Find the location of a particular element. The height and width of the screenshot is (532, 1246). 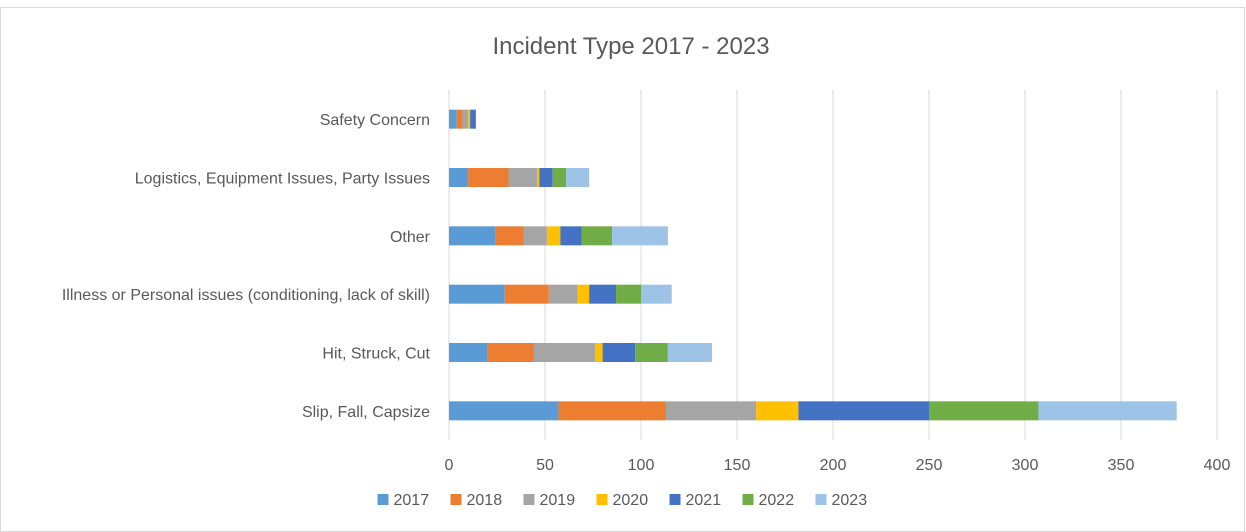

legend-swatch-2021 is located at coordinates (675, 499).